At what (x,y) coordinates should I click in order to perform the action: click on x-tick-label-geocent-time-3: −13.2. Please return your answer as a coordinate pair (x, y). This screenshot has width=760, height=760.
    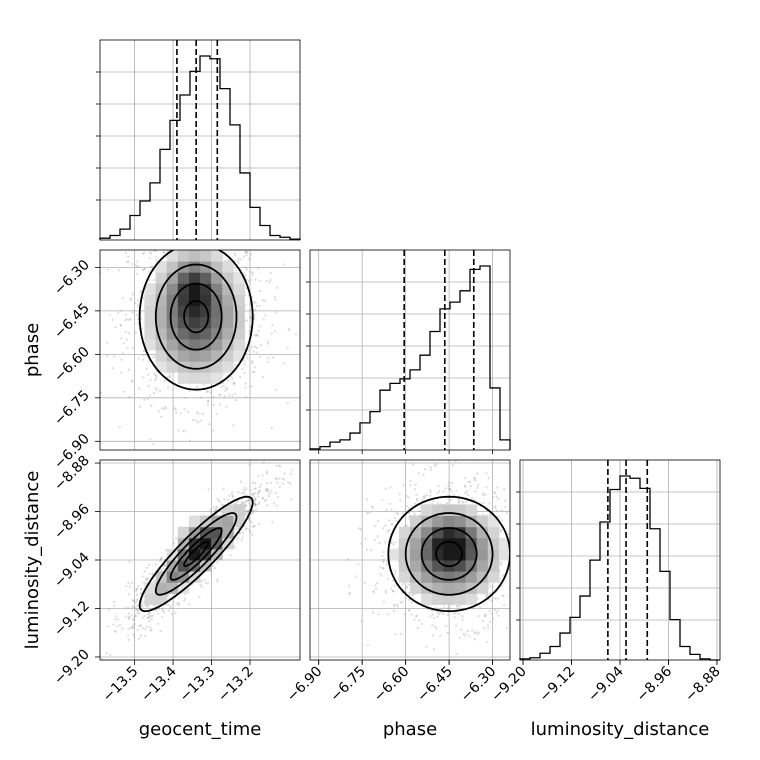
    Looking at the image, I should click on (236, 685).